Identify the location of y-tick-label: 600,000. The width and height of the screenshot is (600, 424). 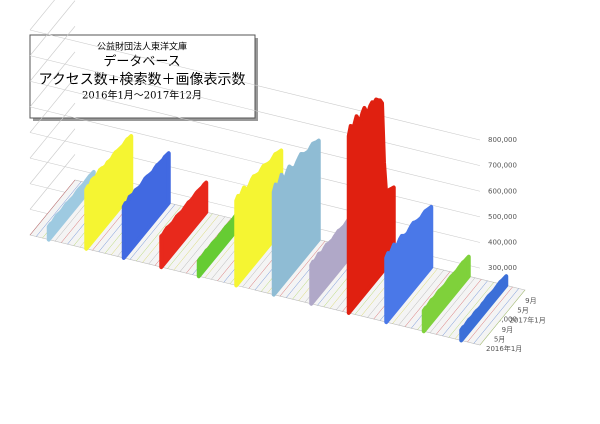
(502, 191).